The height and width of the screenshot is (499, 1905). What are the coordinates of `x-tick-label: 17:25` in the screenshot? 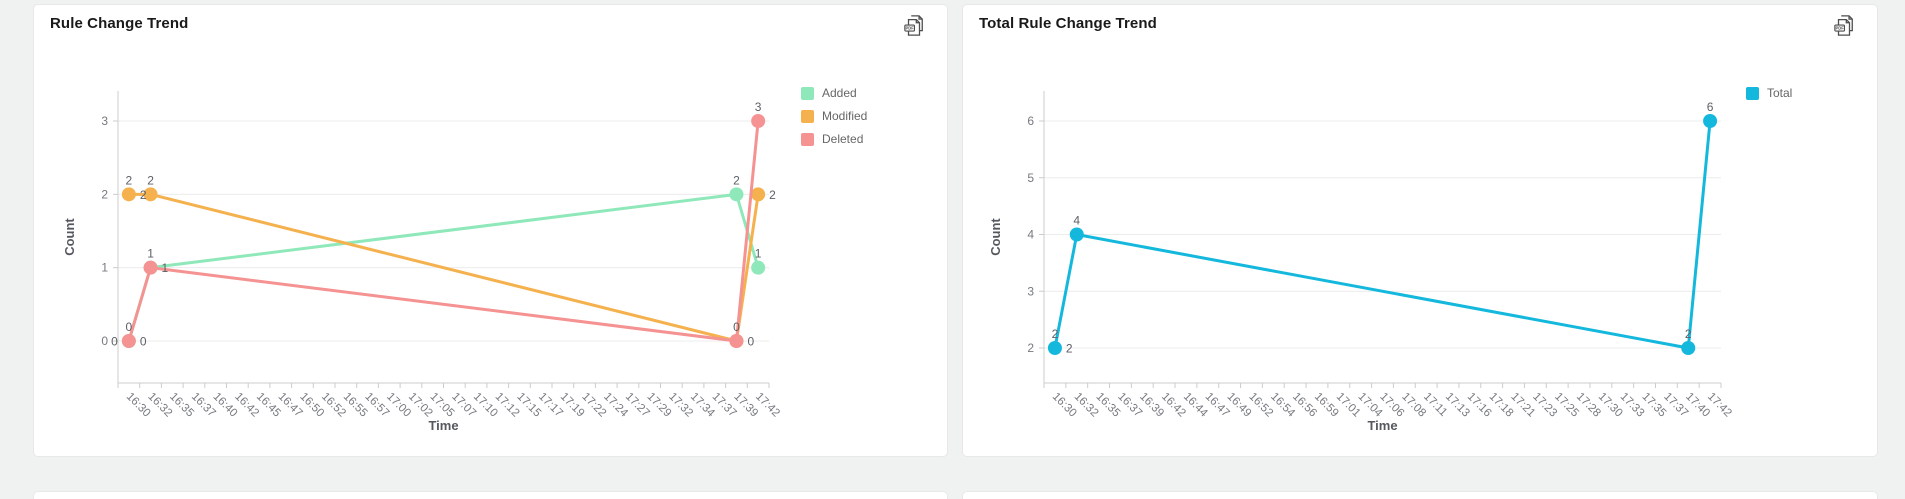 It's located at (1566, 405).